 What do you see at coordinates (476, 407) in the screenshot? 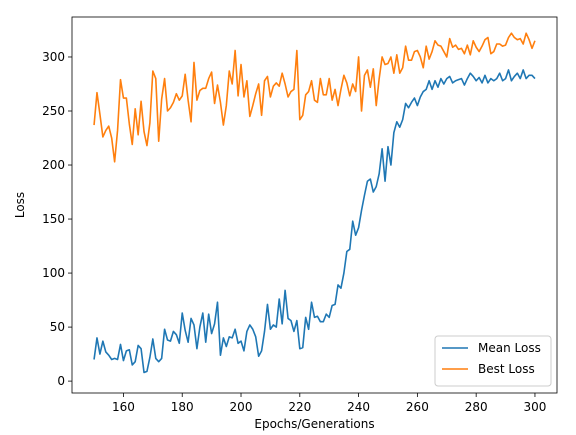
I see `x-tick-label: 280` at bounding box center [476, 407].